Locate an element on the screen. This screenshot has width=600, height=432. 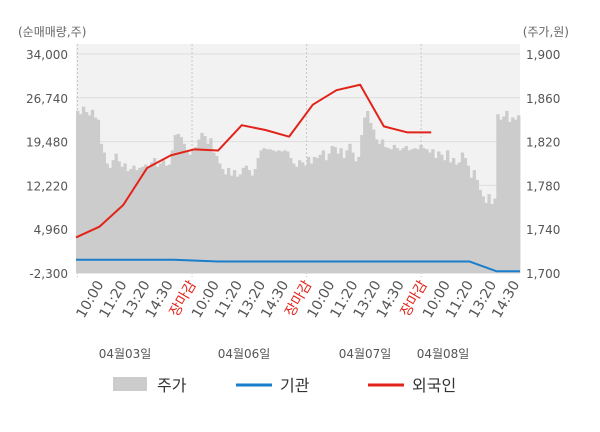
date-label: 04월07일 is located at coordinates (365, 354).